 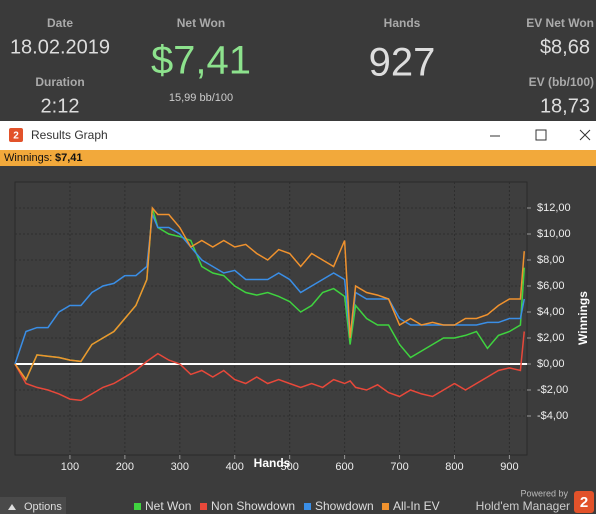 What do you see at coordinates (541, 135) in the screenshot?
I see `maximize-button` at bounding box center [541, 135].